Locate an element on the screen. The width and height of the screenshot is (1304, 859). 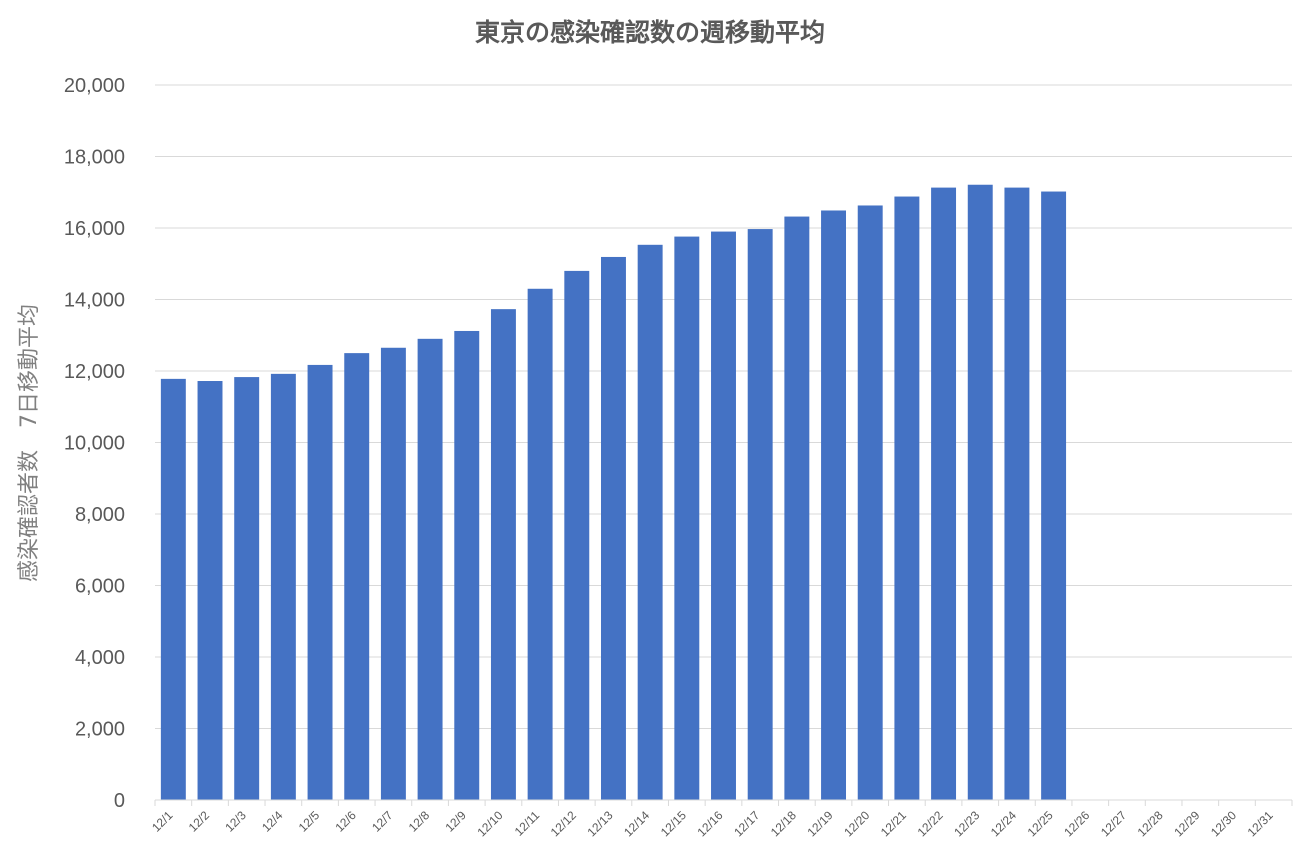
y-tick-label: 20,000 is located at coordinates (94, 86).